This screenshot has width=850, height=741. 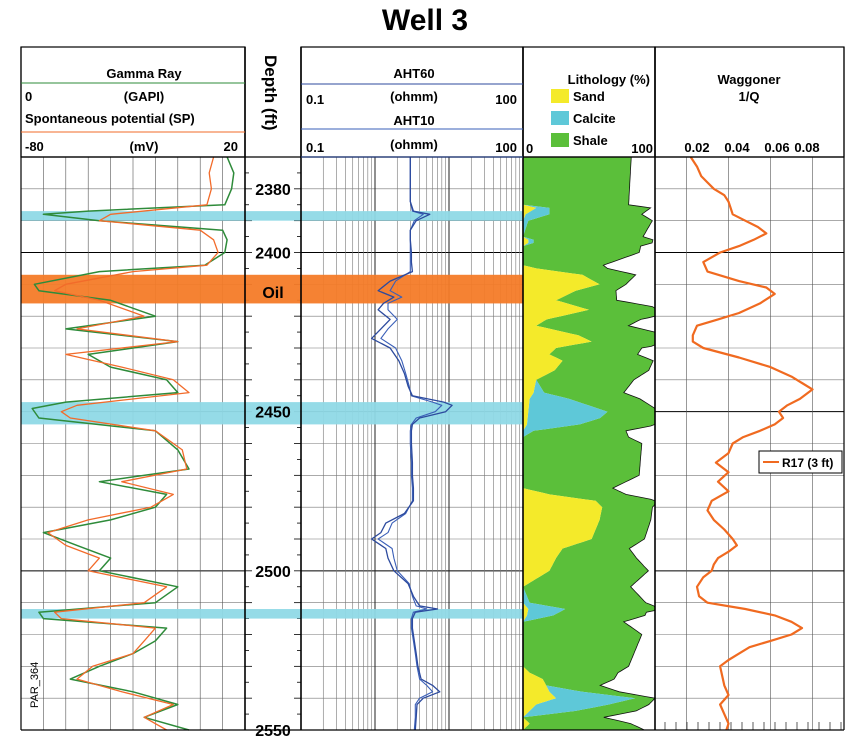 I want to click on waggoner-tick-0.06: 0.06, so click(x=776, y=147).